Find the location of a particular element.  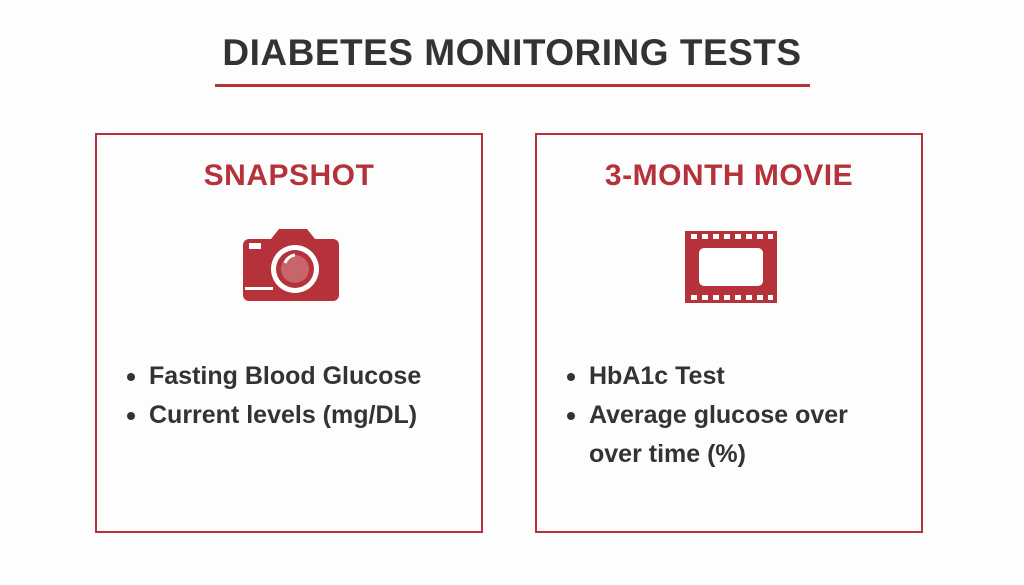

panel-title: SNAPSHOT is located at coordinates (289, 175).